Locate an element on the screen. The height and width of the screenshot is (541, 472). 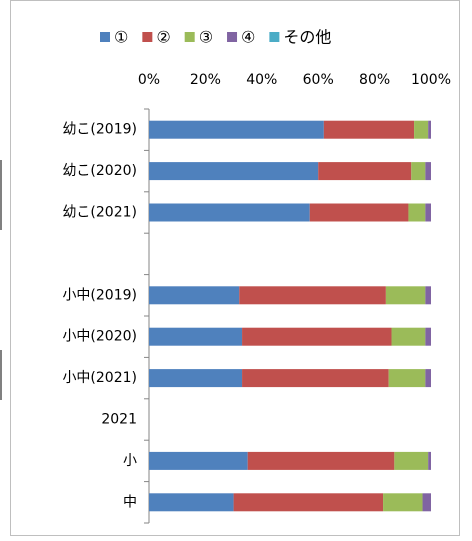
legend-label: ② is located at coordinates (163, 37).